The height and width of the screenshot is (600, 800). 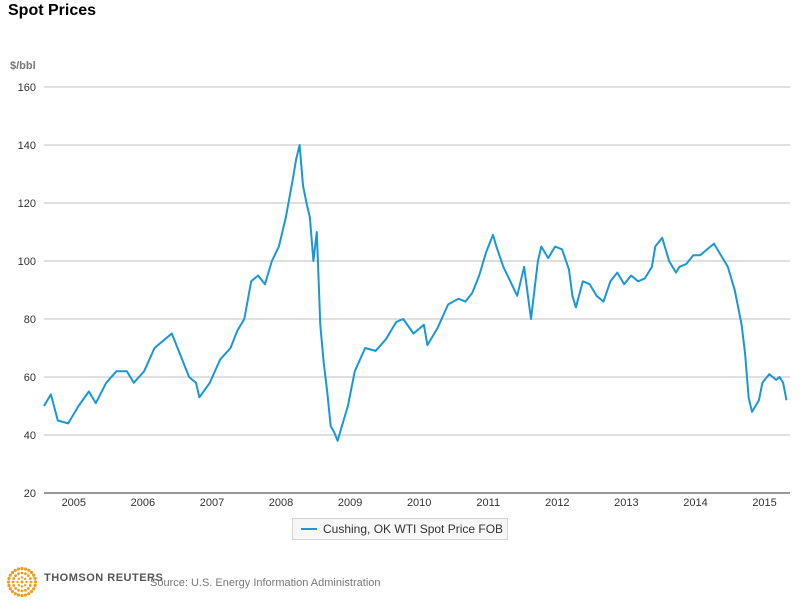 What do you see at coordinates (52, 10) in the screenshot?
I see `chart-title: Spot Prices` at bounding box center [52, 10].